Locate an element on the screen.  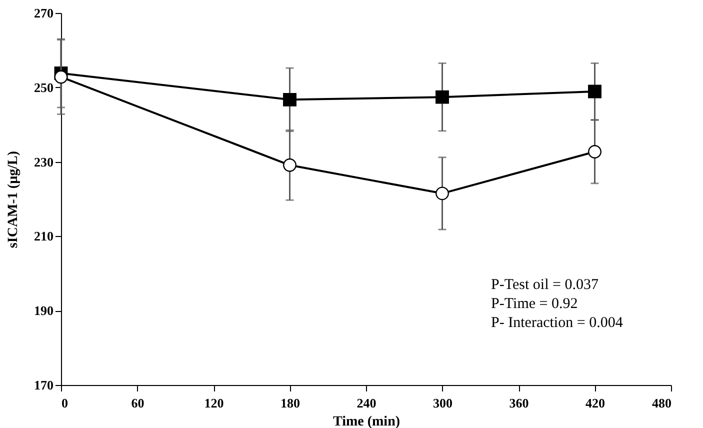
x-tick-label: 300 is located at coordinates (442, 403).